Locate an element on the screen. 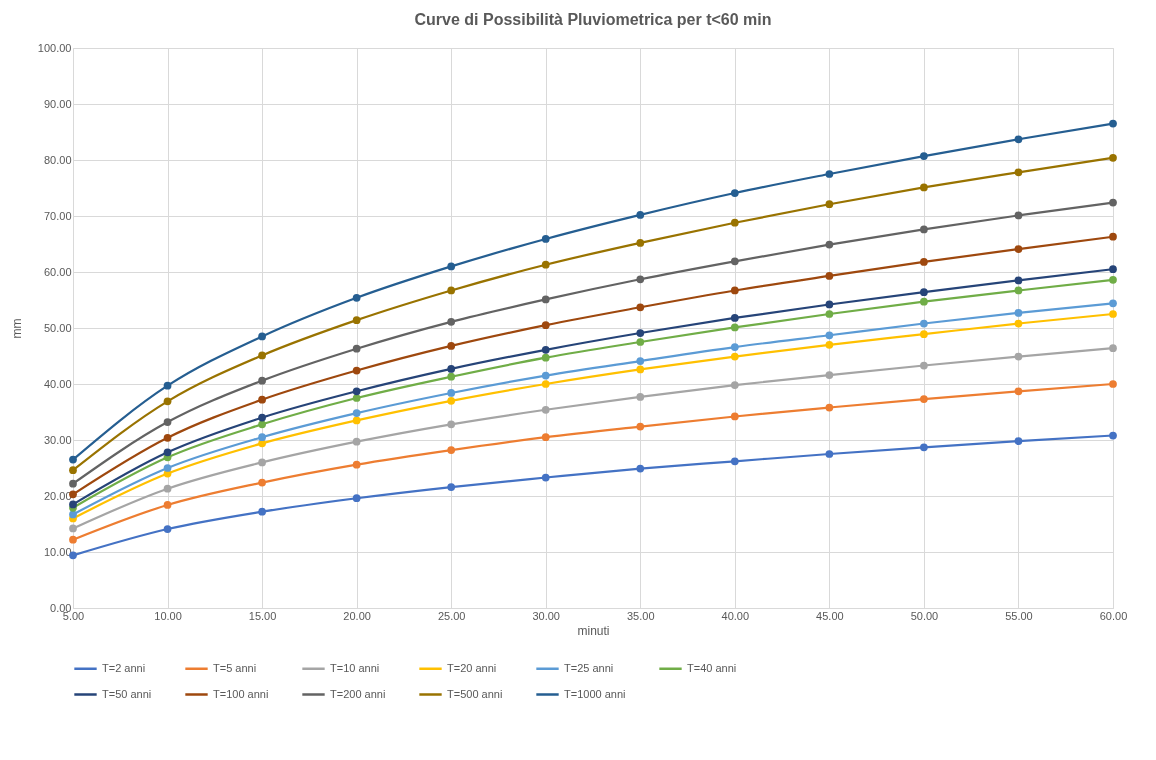 Image resolution: width=1156 pixels, height=760 pixels. y-tick-label: 10.00 is located at coordinates (57, 551).